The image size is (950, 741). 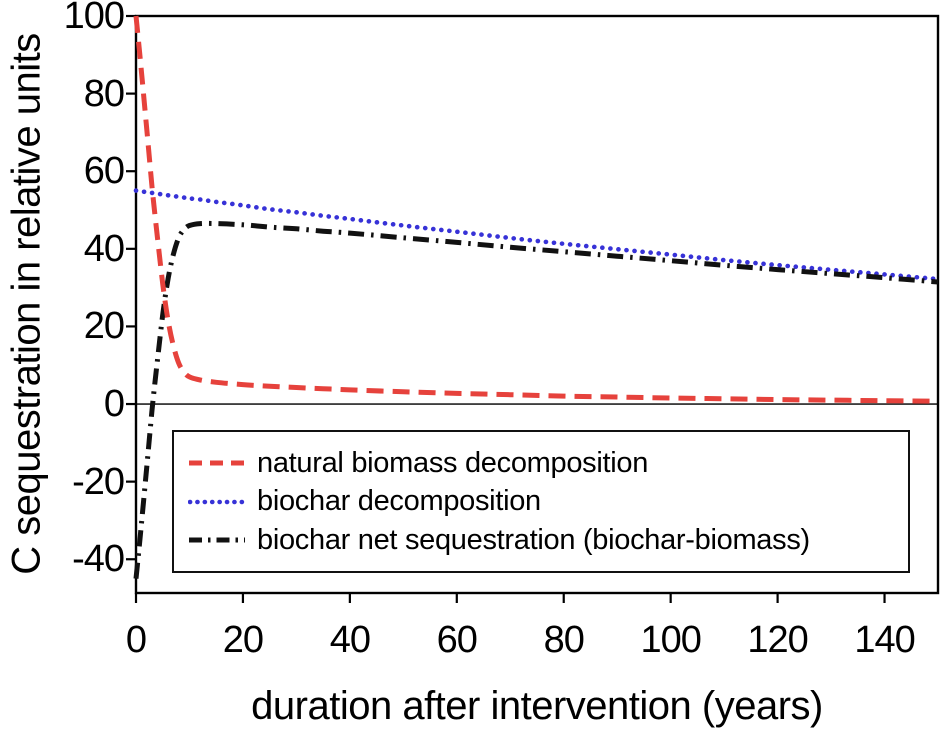 I want to click on x-axis-title: duration after intervention (years), so click(x=537, y=706).